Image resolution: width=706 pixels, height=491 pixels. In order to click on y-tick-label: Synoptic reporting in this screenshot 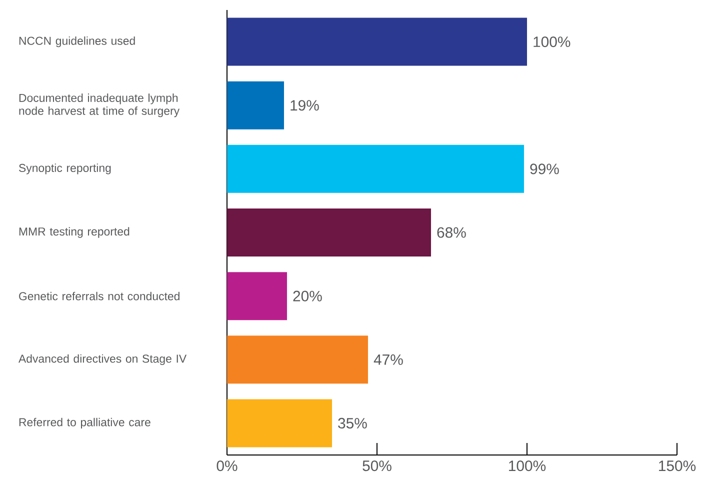, I will do `click(64, 169)`.